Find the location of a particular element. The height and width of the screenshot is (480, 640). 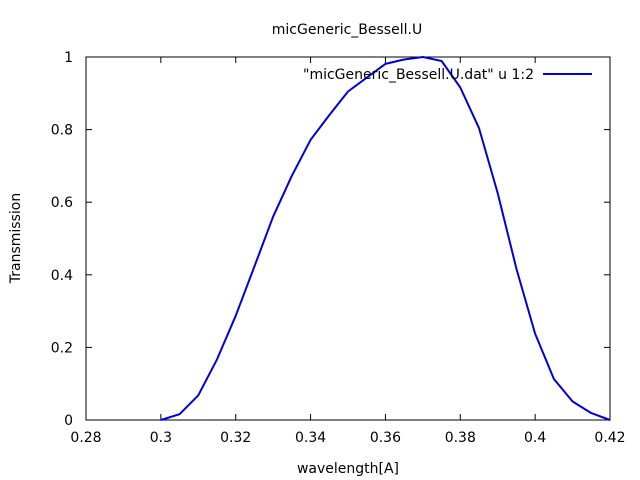

x-tick-label: 0.28 is located at coordinates (85, 438).